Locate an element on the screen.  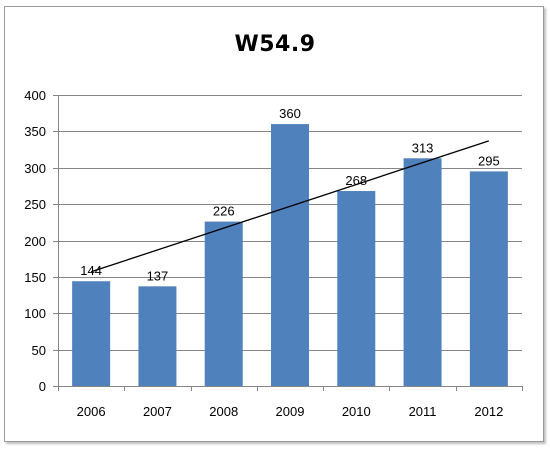
data-label-2009: 360 is located at coordinates (290, 113).